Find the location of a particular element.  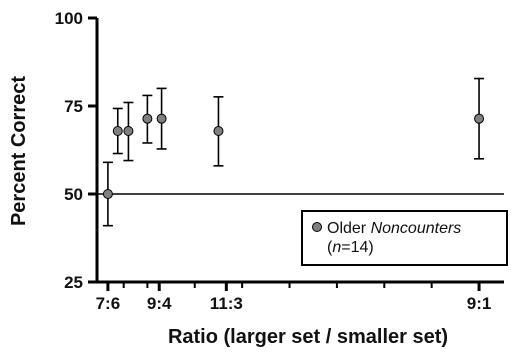

y-axis-title: Percent Correct is located at coordinates (19, 151).